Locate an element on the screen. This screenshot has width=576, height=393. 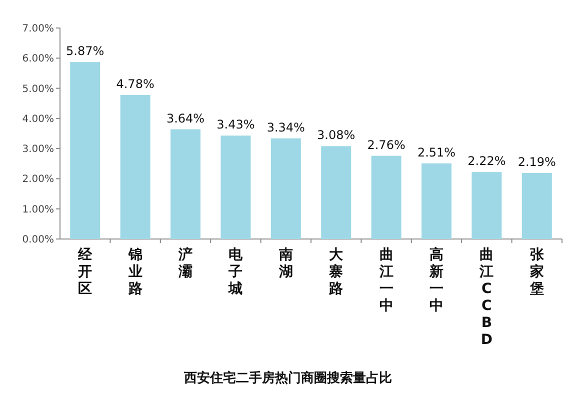
x-tick-label: 曲江一中 is located at coordinates (386, 280).